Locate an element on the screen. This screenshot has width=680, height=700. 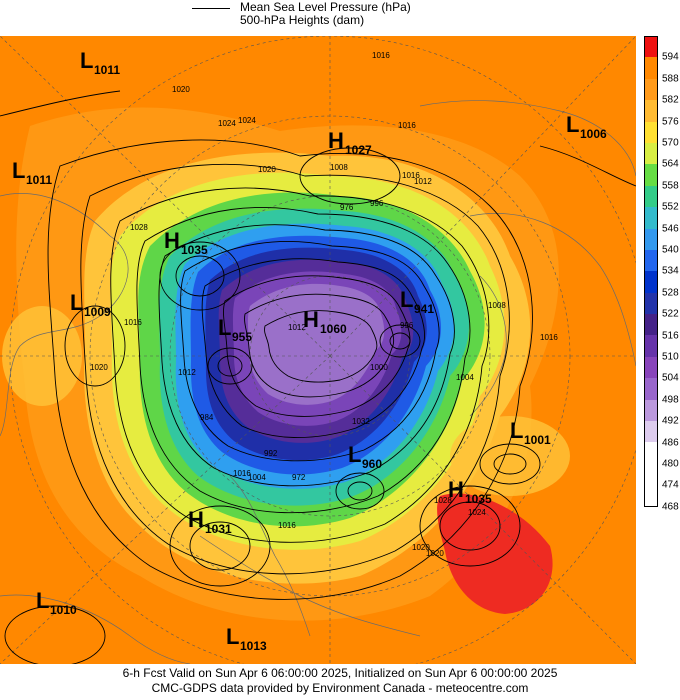
pressure-system: L 941 is located at coordinates (417, 301).